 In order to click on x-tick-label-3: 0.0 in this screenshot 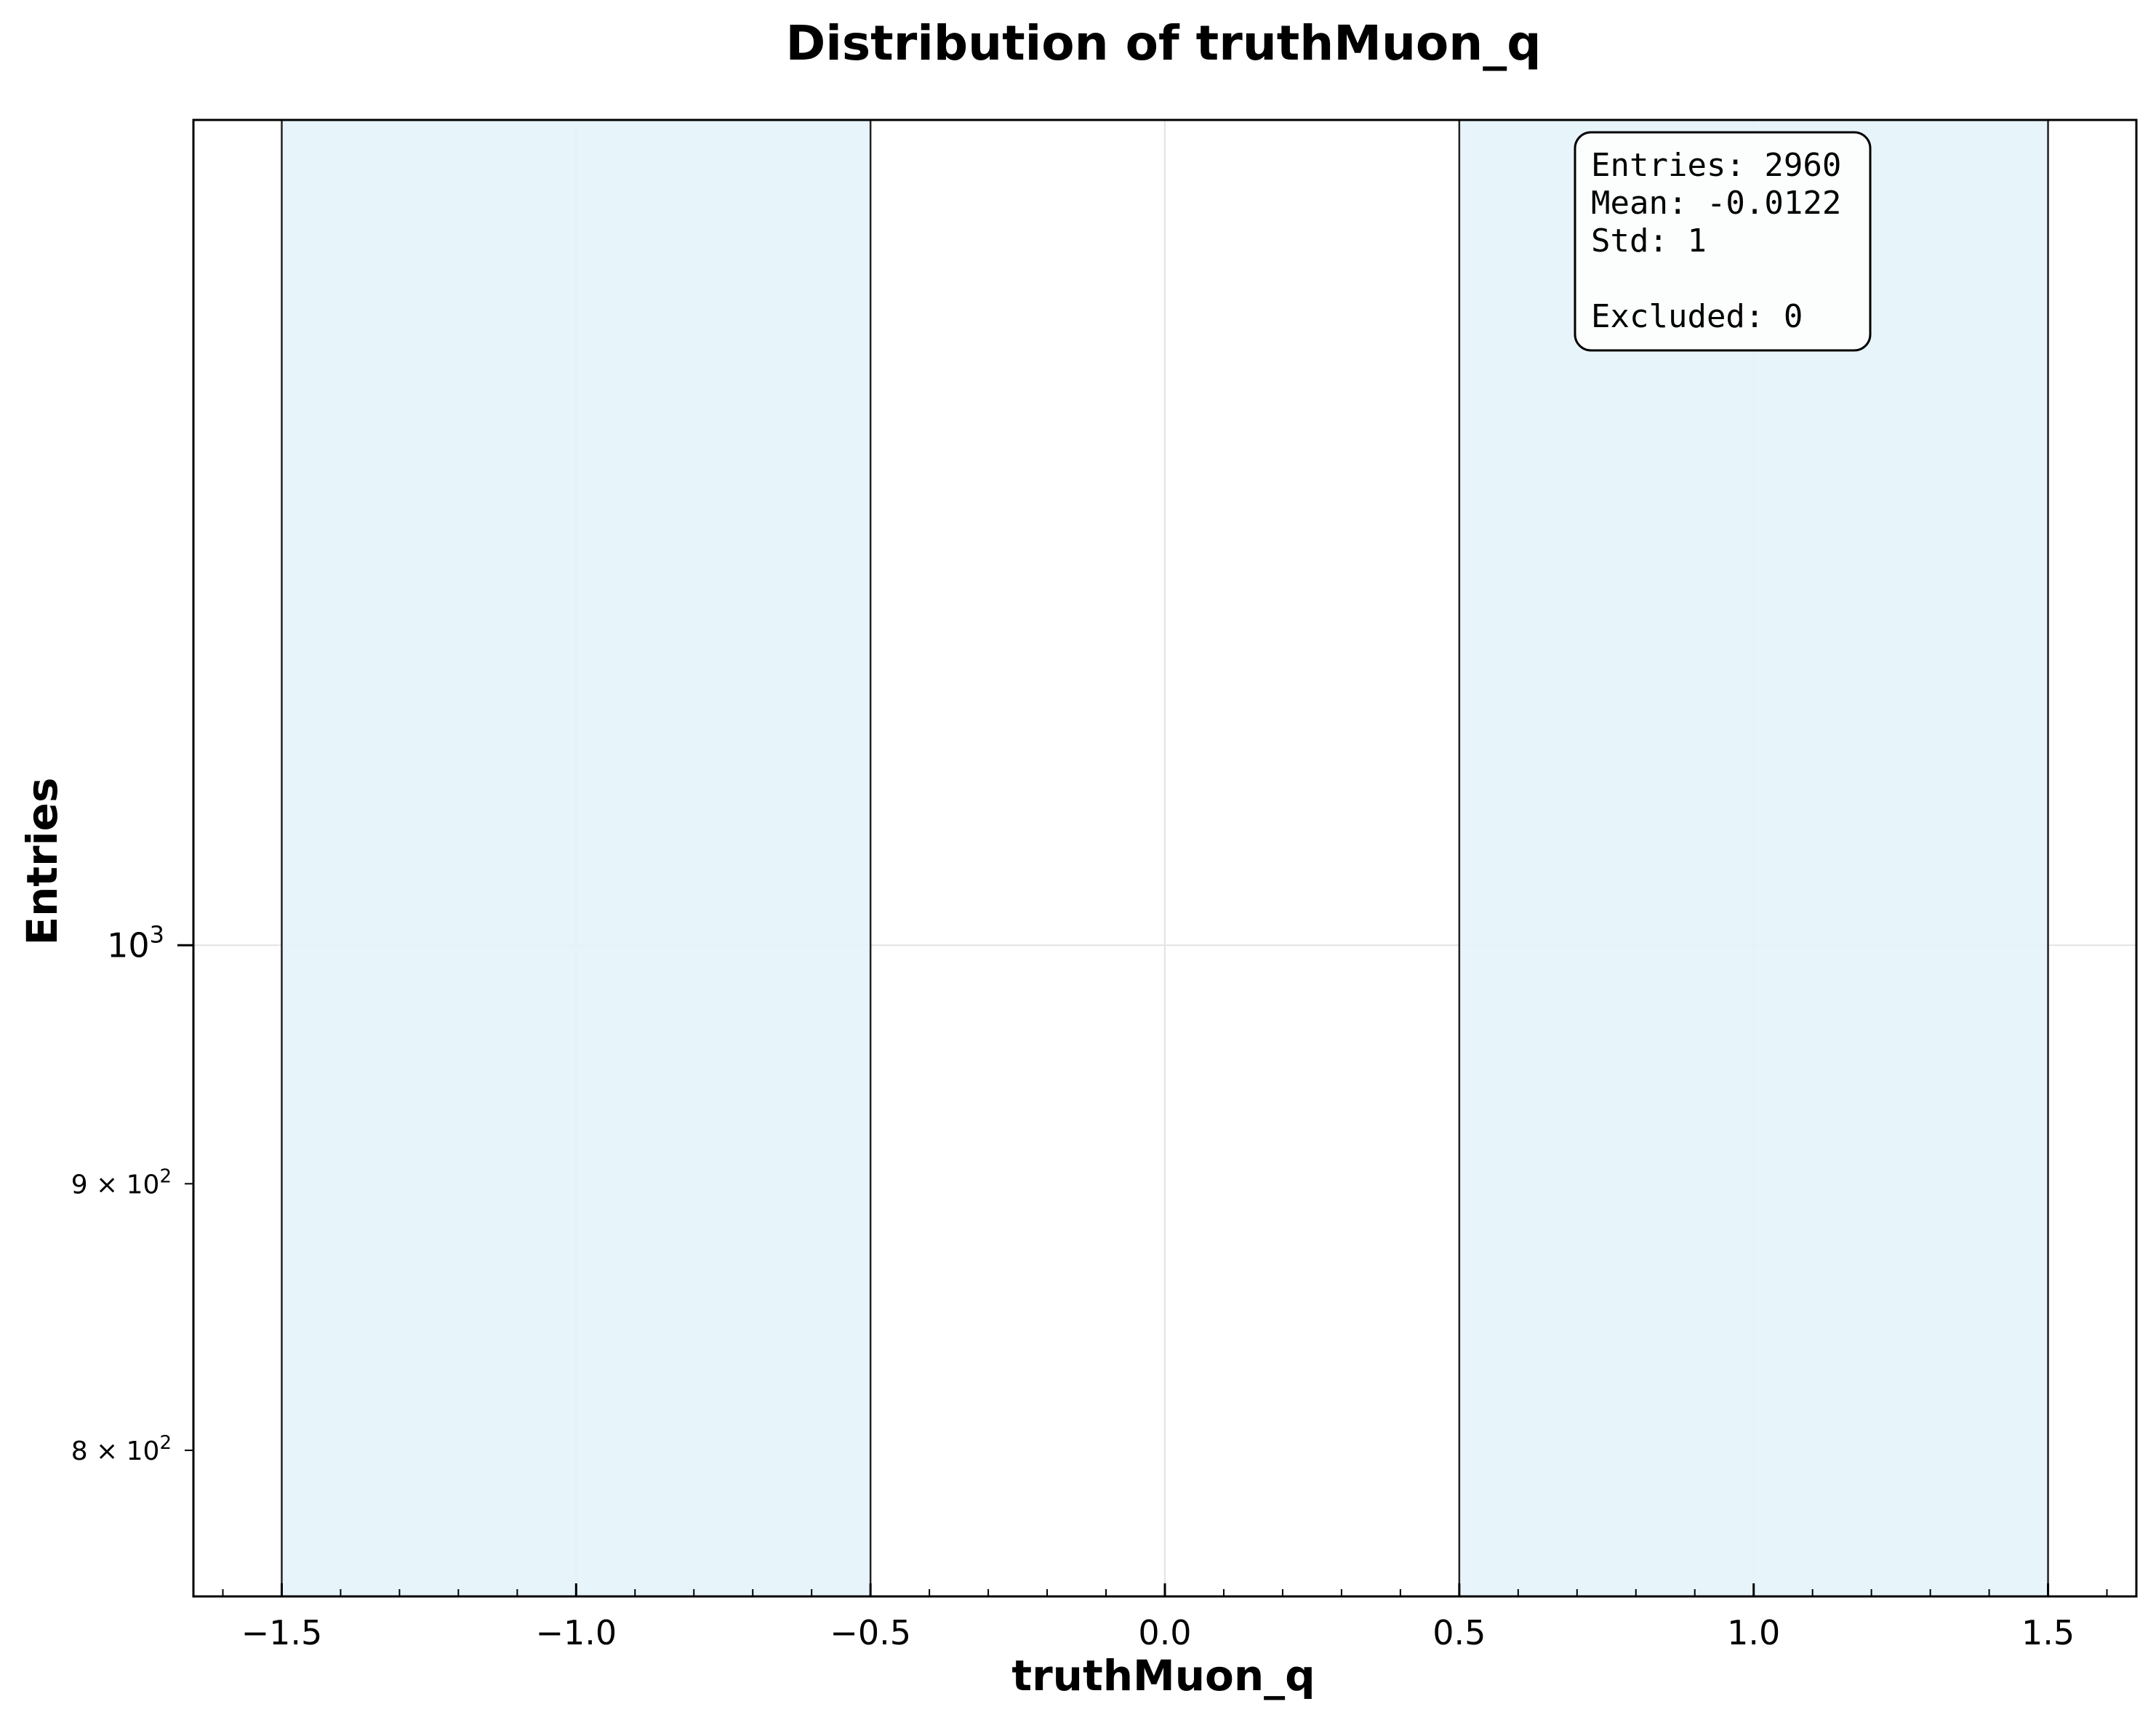, I will do `click(1164, 1632)`.